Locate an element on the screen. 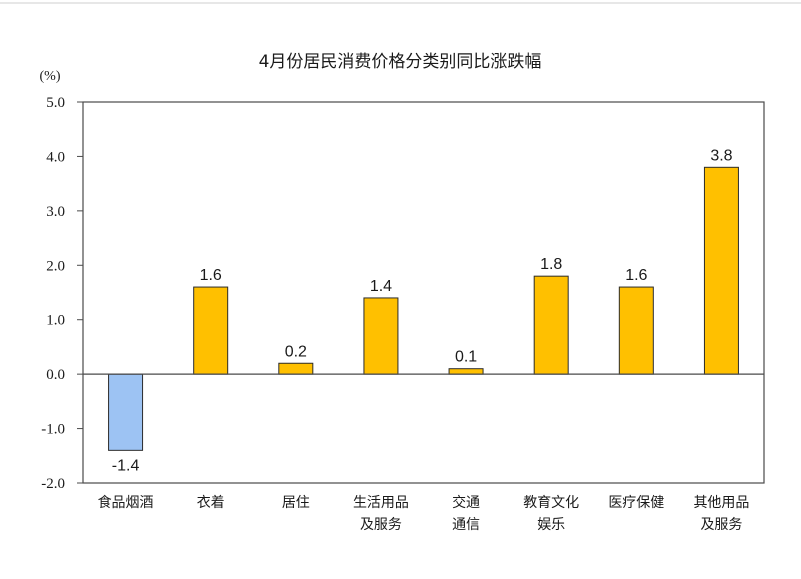 Image resolution: width=801 pixels, height=579 pixels. chart-title: 4月份居民消费价格分类别同比涨跌幅 is located at coordinates (400, 62).